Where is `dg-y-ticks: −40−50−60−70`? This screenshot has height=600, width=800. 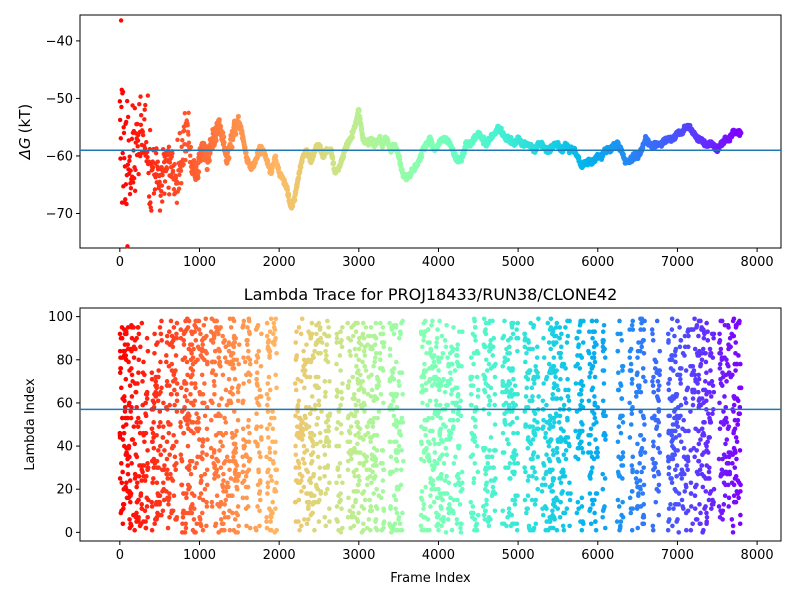 dg-y-ticks: −40−50−60−70 is located at coordinates (63, 128).